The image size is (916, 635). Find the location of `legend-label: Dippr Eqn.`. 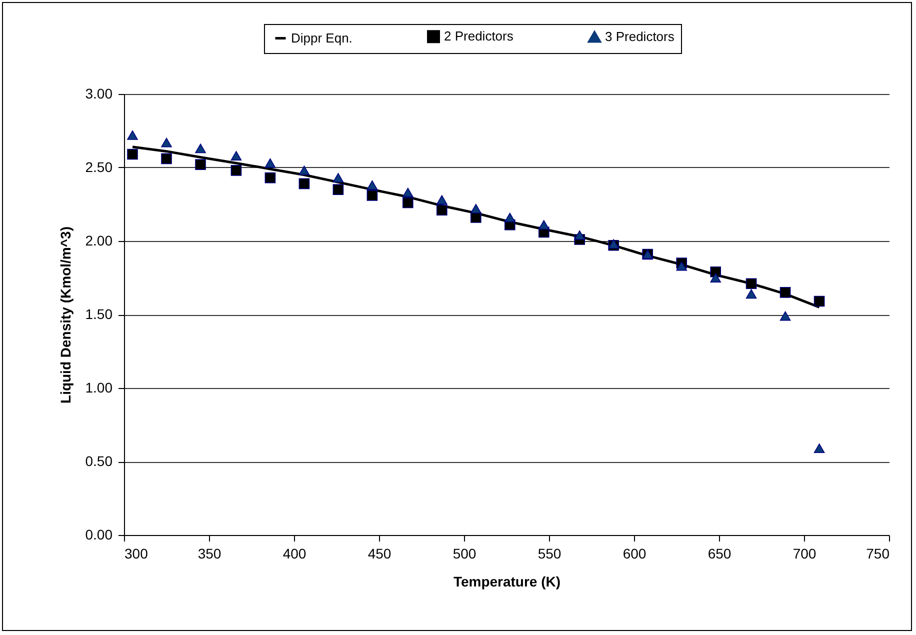

legend-label: Dippr Eqn. is located at coordinates (321, 38).